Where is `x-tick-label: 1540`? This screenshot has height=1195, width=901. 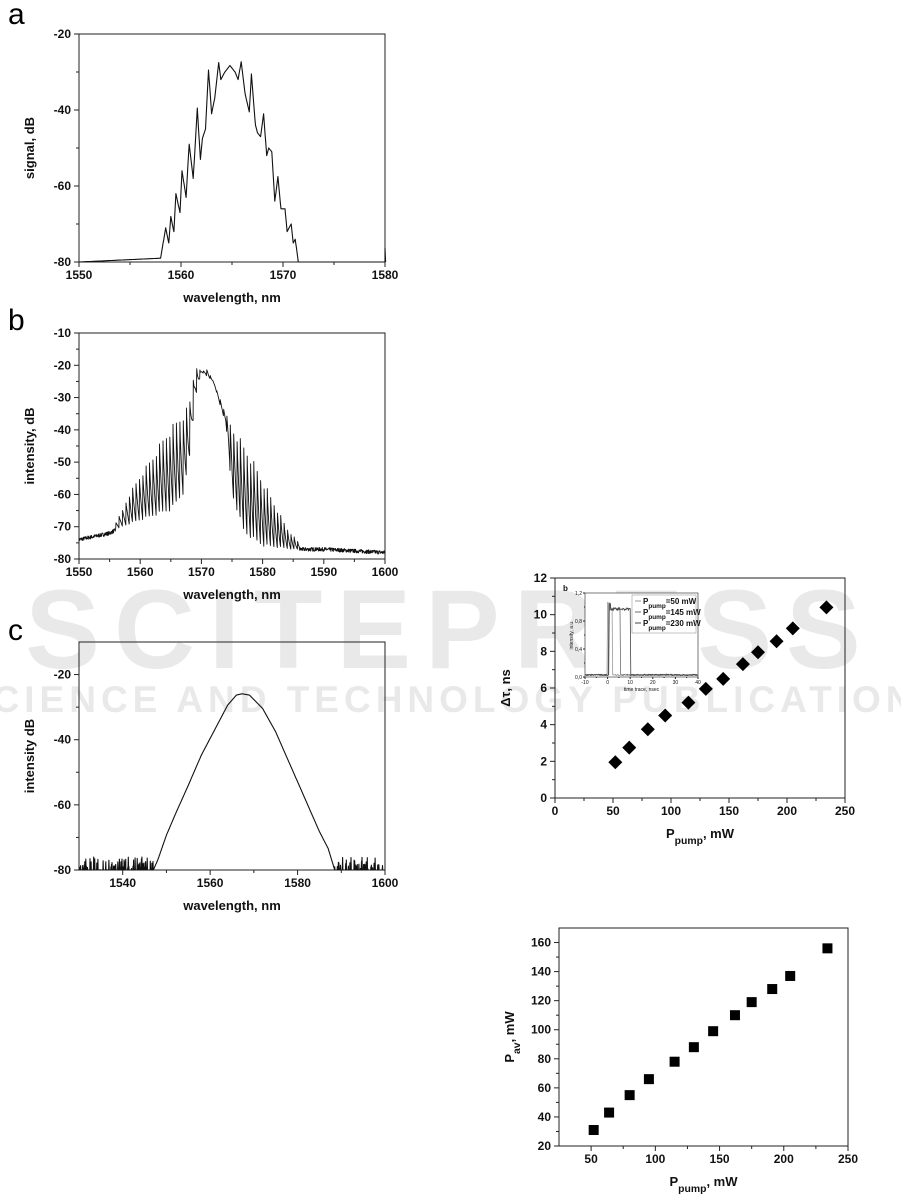 x-tick-label: 1540 is located at coordinates (122, 883).